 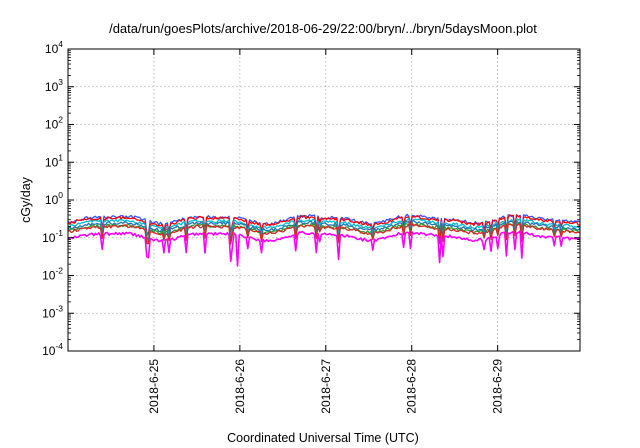 I want to click on x-tick-label: 2018-6-27, so click(x=326, y=386).